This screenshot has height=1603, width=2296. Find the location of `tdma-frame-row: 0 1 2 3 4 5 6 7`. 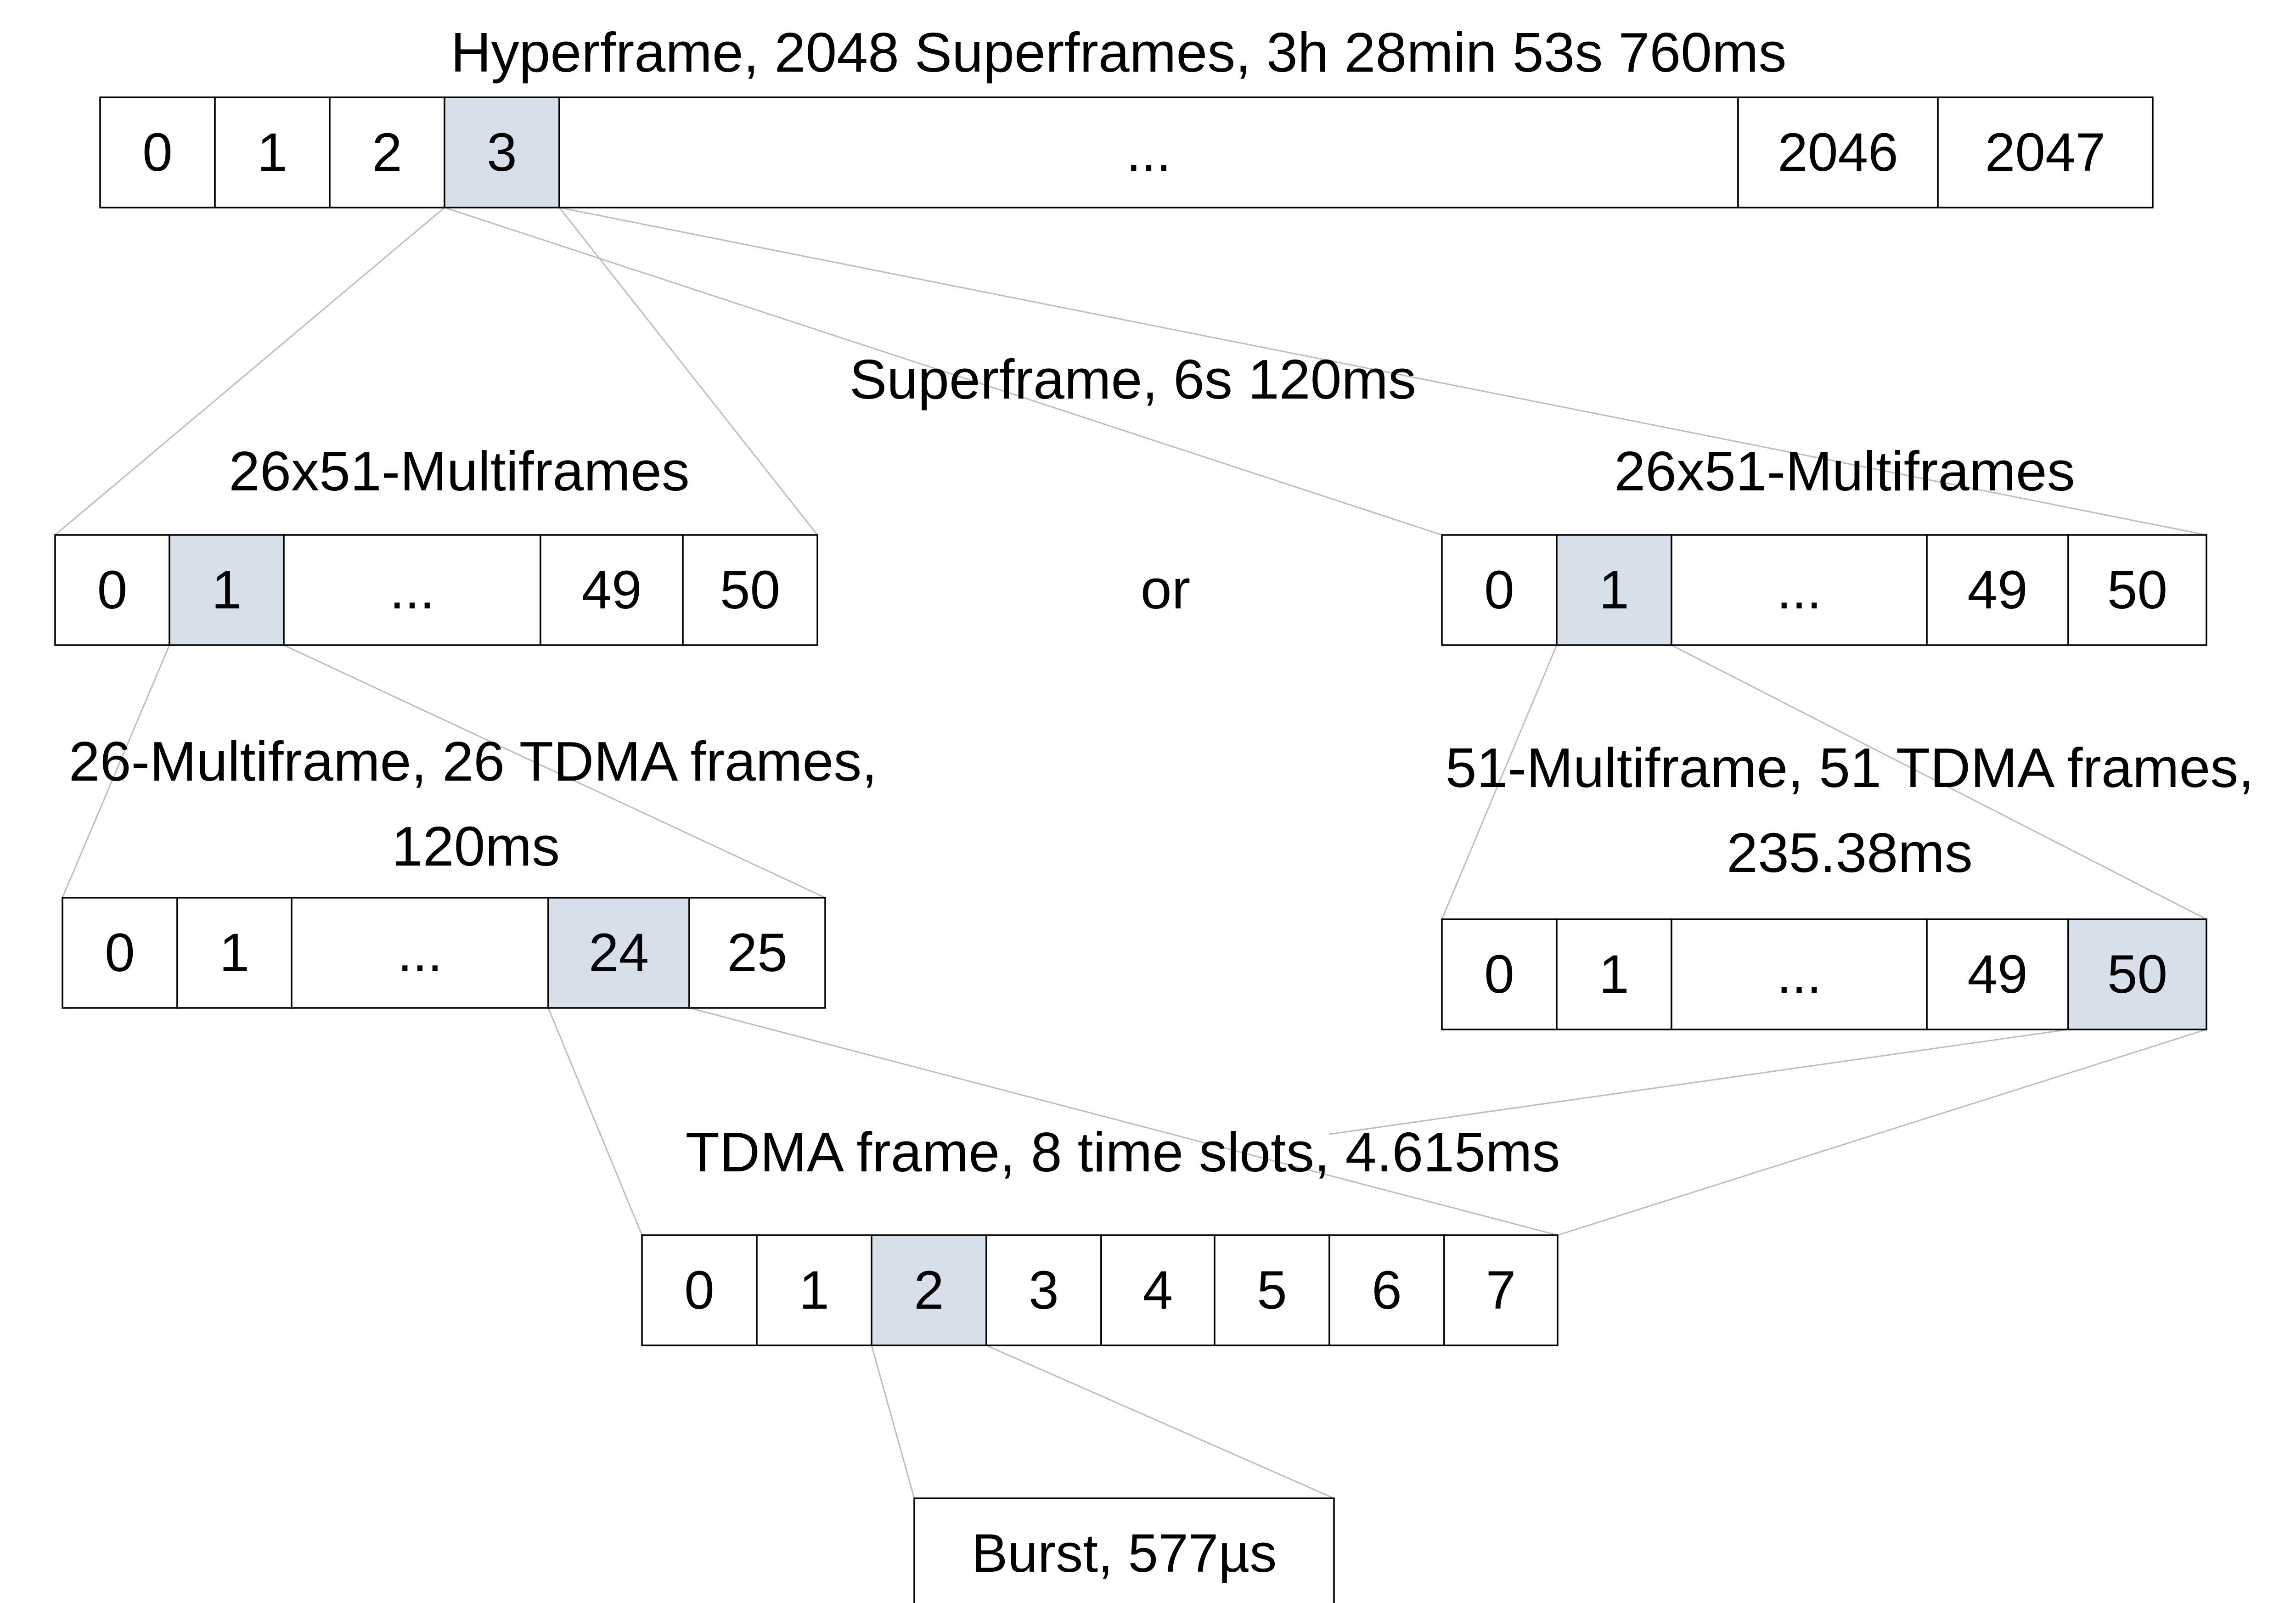

tdma-frame-row: 0 1 2 3 4 5 6 7 is located at coordinates (1100, 1290).